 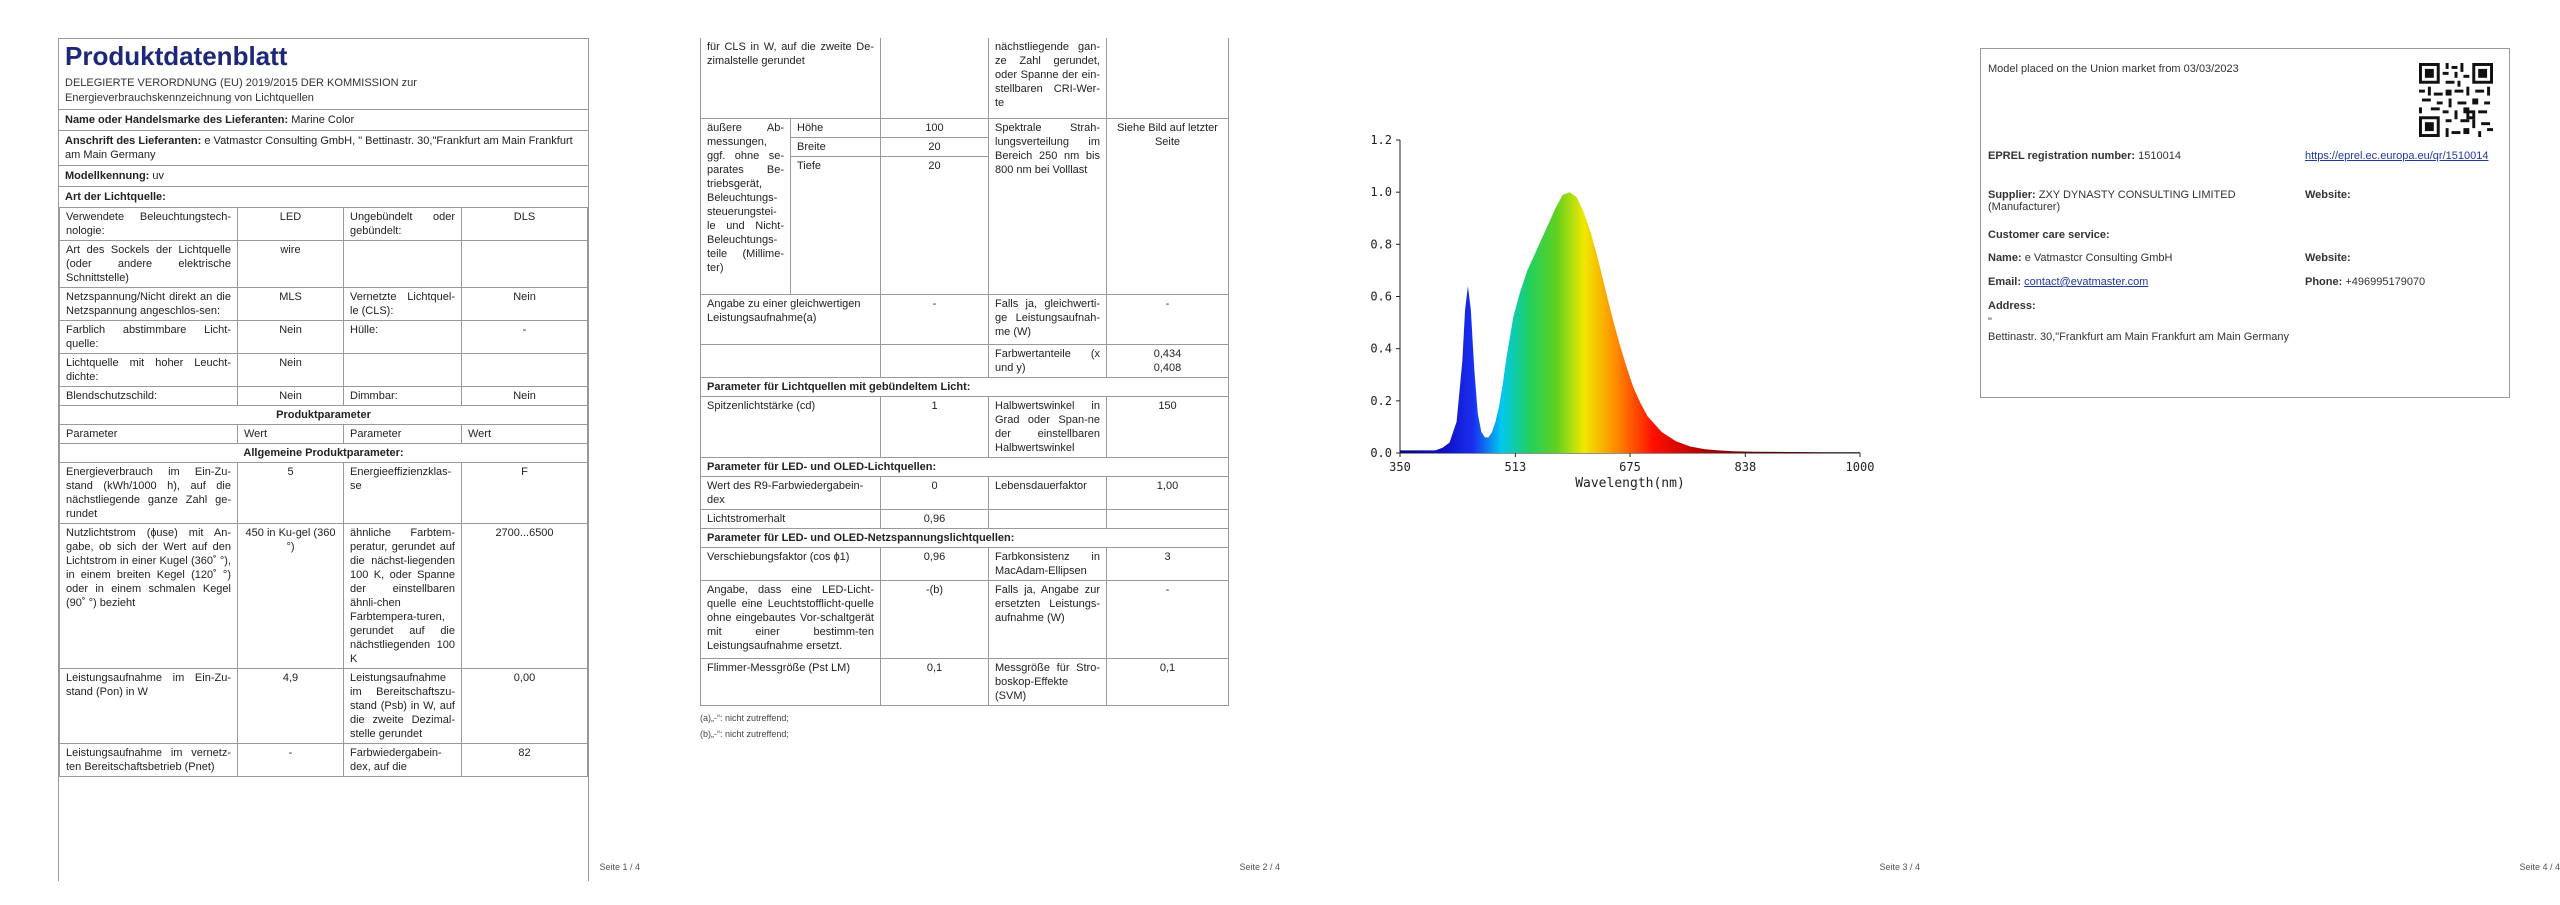 What do you see at coordinates (2159, 156) in the screenshot?
I see `eprel-value: 1510014` at bounding box center [2159, 156].